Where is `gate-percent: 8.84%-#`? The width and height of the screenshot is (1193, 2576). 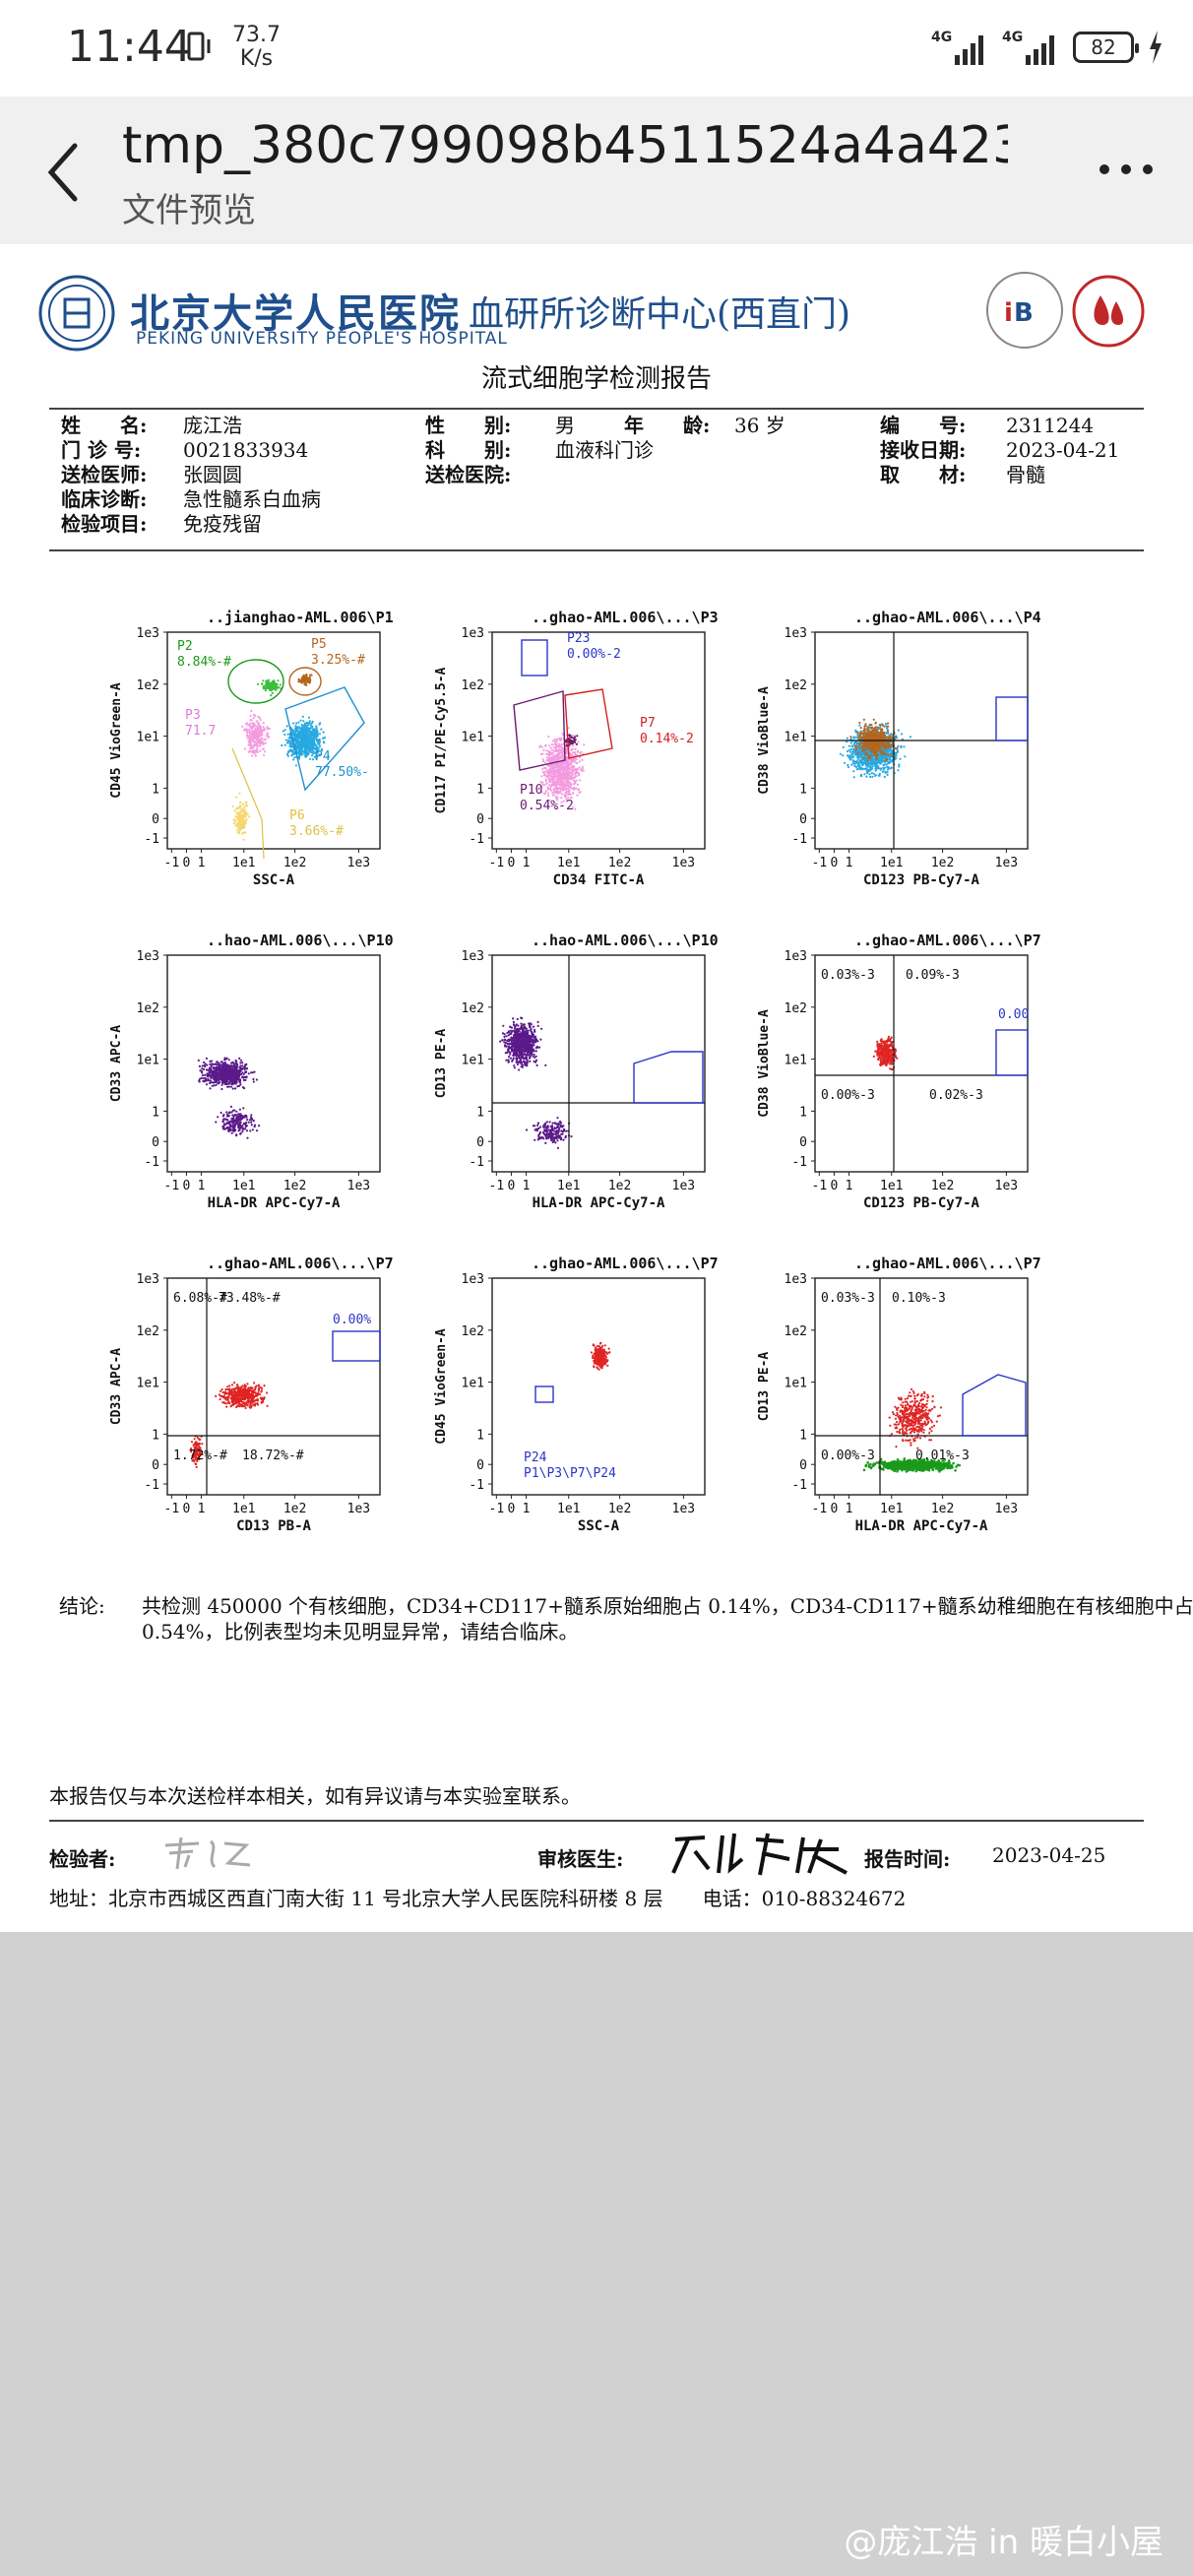
gate-percent: 8.84%-# is located at coordinates (204, 662).